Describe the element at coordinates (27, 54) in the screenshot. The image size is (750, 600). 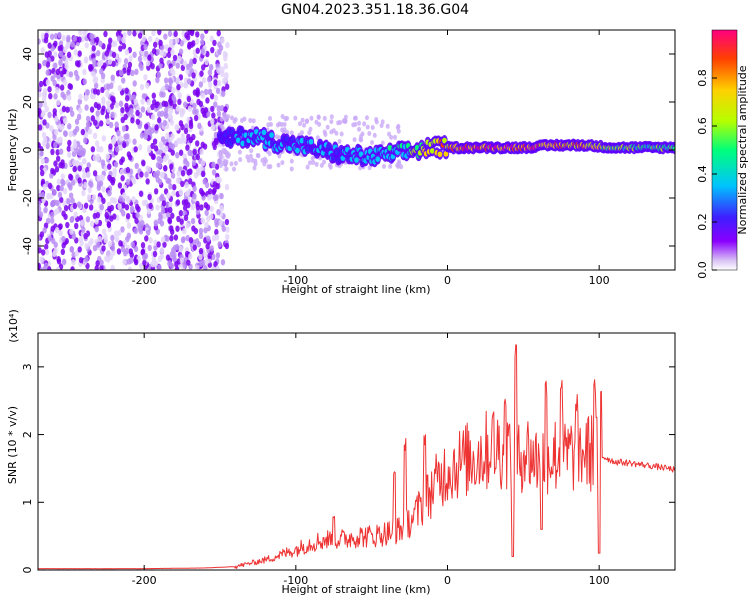
I see `spectrogram-y-tick-label: 40` at that location.